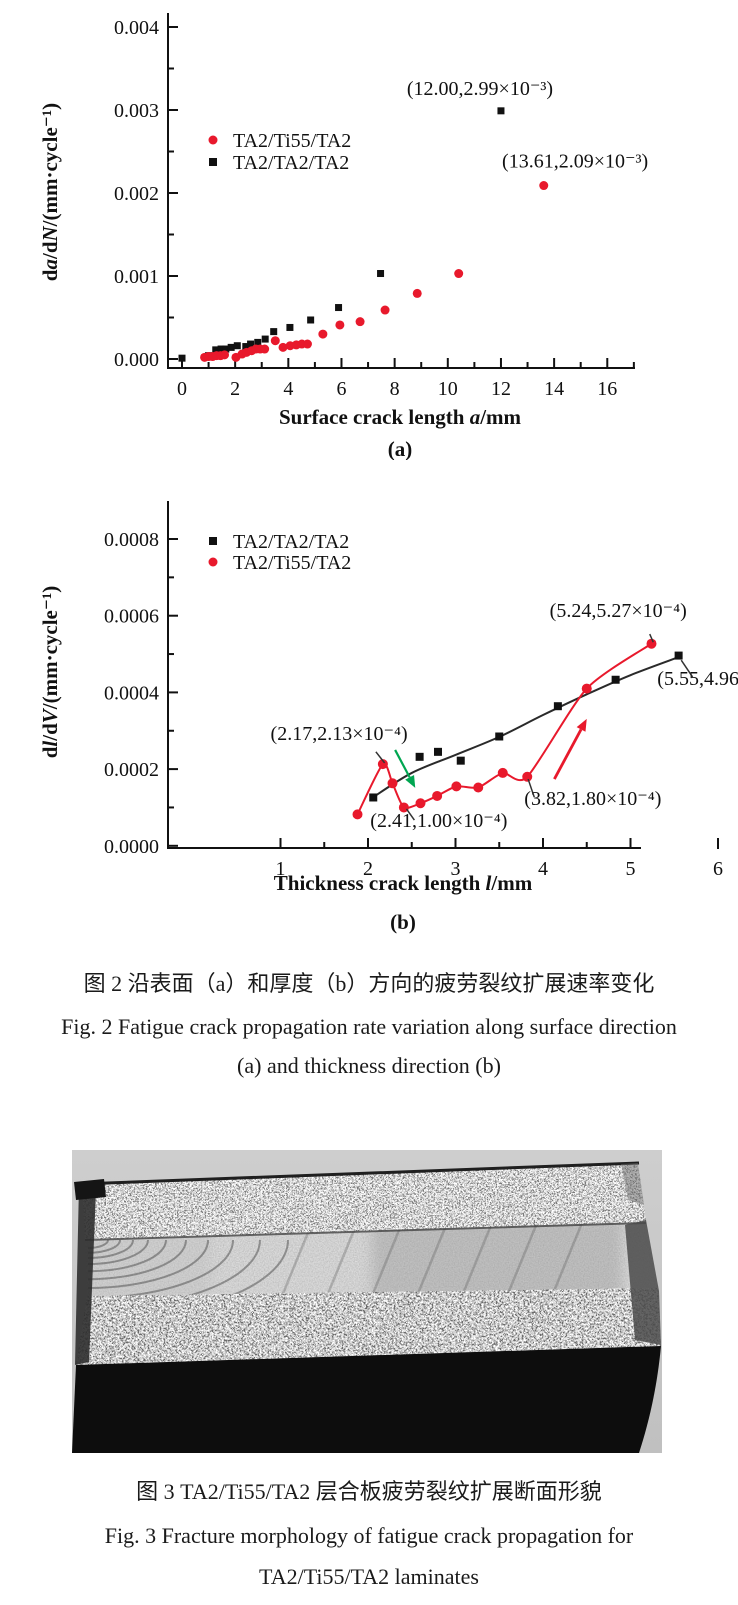 This screenshot has width=738, height=1605. What do you see at coordinates (364, 1201) in the screenshot?
I see `photo-top-rough-band` at bounding box center [364, 1201].